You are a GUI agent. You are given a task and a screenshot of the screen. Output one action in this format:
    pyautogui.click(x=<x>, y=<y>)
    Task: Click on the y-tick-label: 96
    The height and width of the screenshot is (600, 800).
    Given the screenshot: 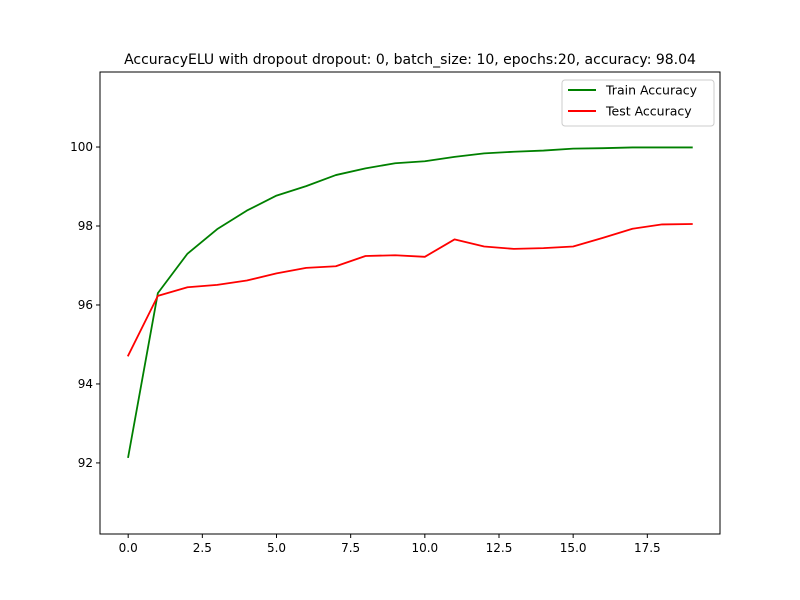 What is the action you would take?
    pyautogui.click(x=85, y=305)
    